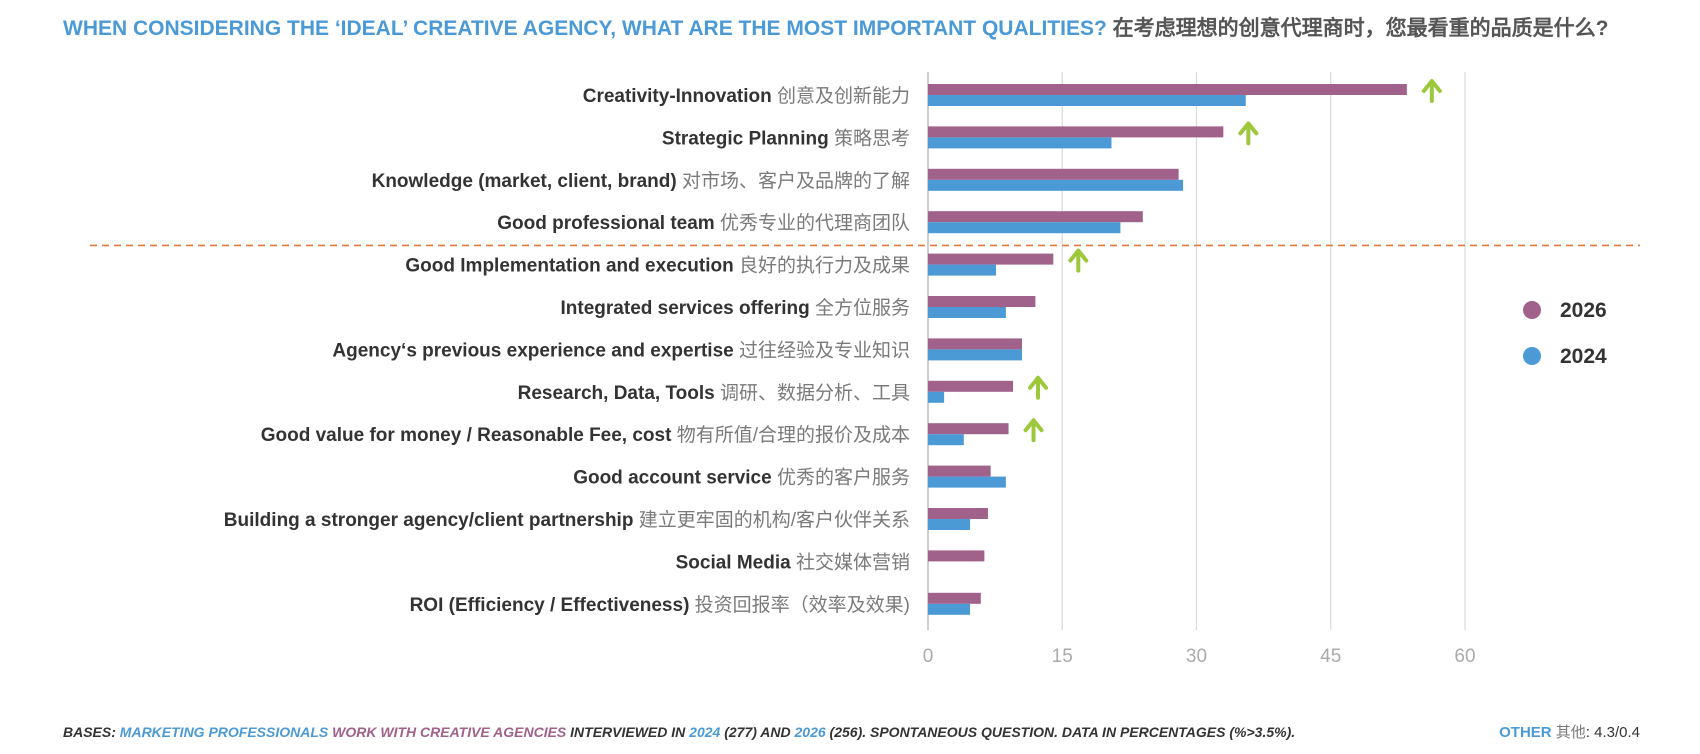 The width and height of the screenshot is (1700, 754). Describe the element at coordinates (843, 478) in the screenshot. I see `category-label-zh: 优秀的客户服务` at that location.